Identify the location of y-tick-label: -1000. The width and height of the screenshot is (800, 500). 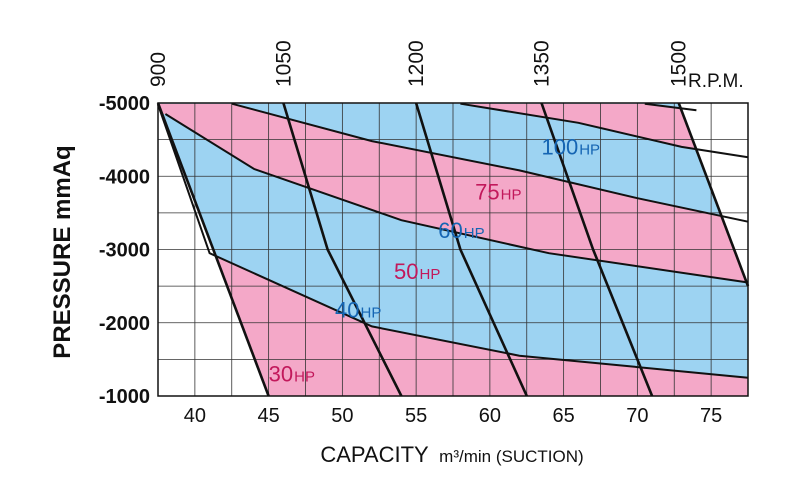
(124, 397).